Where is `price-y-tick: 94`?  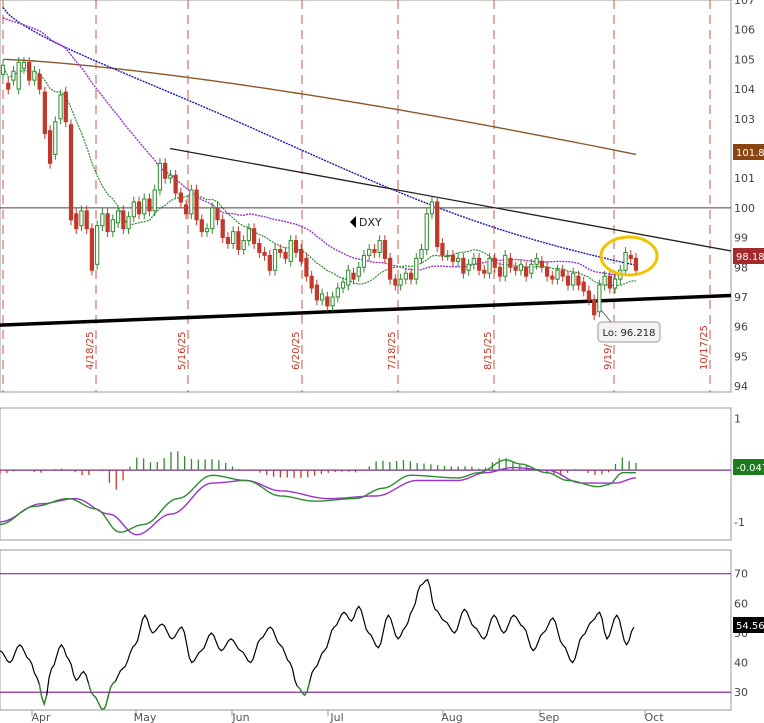 price-y-tick: 94 is located at coordinates (741, 386).